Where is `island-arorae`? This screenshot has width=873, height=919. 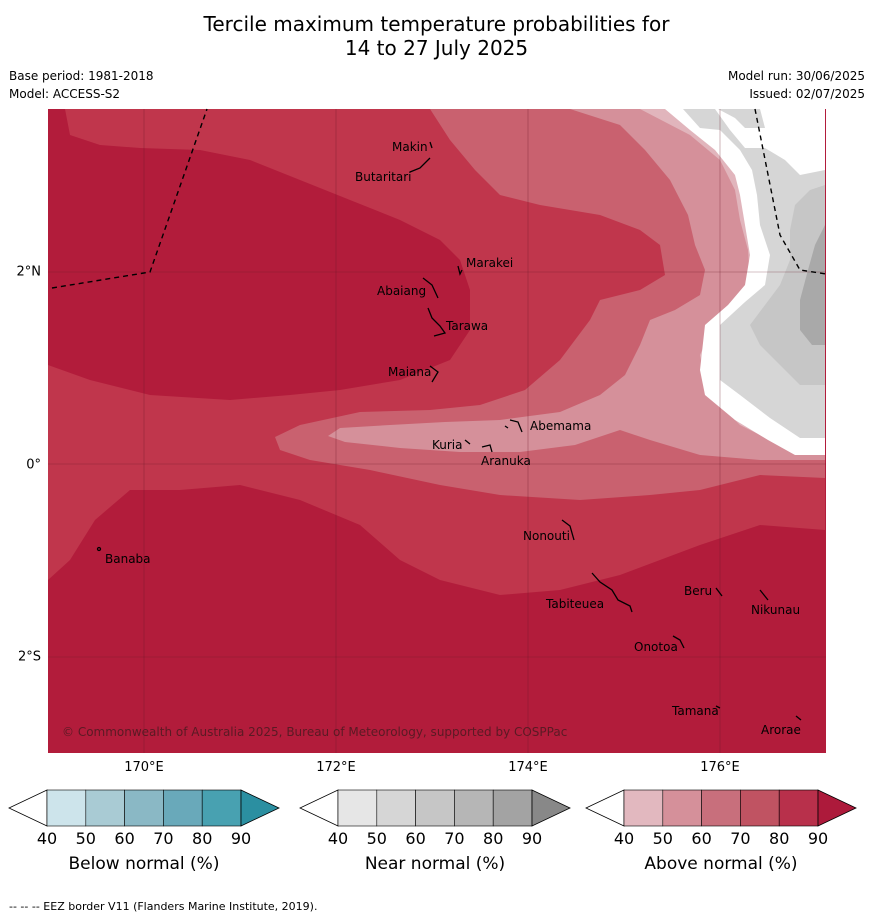
island-arorae is located at coordinates (798, 718).